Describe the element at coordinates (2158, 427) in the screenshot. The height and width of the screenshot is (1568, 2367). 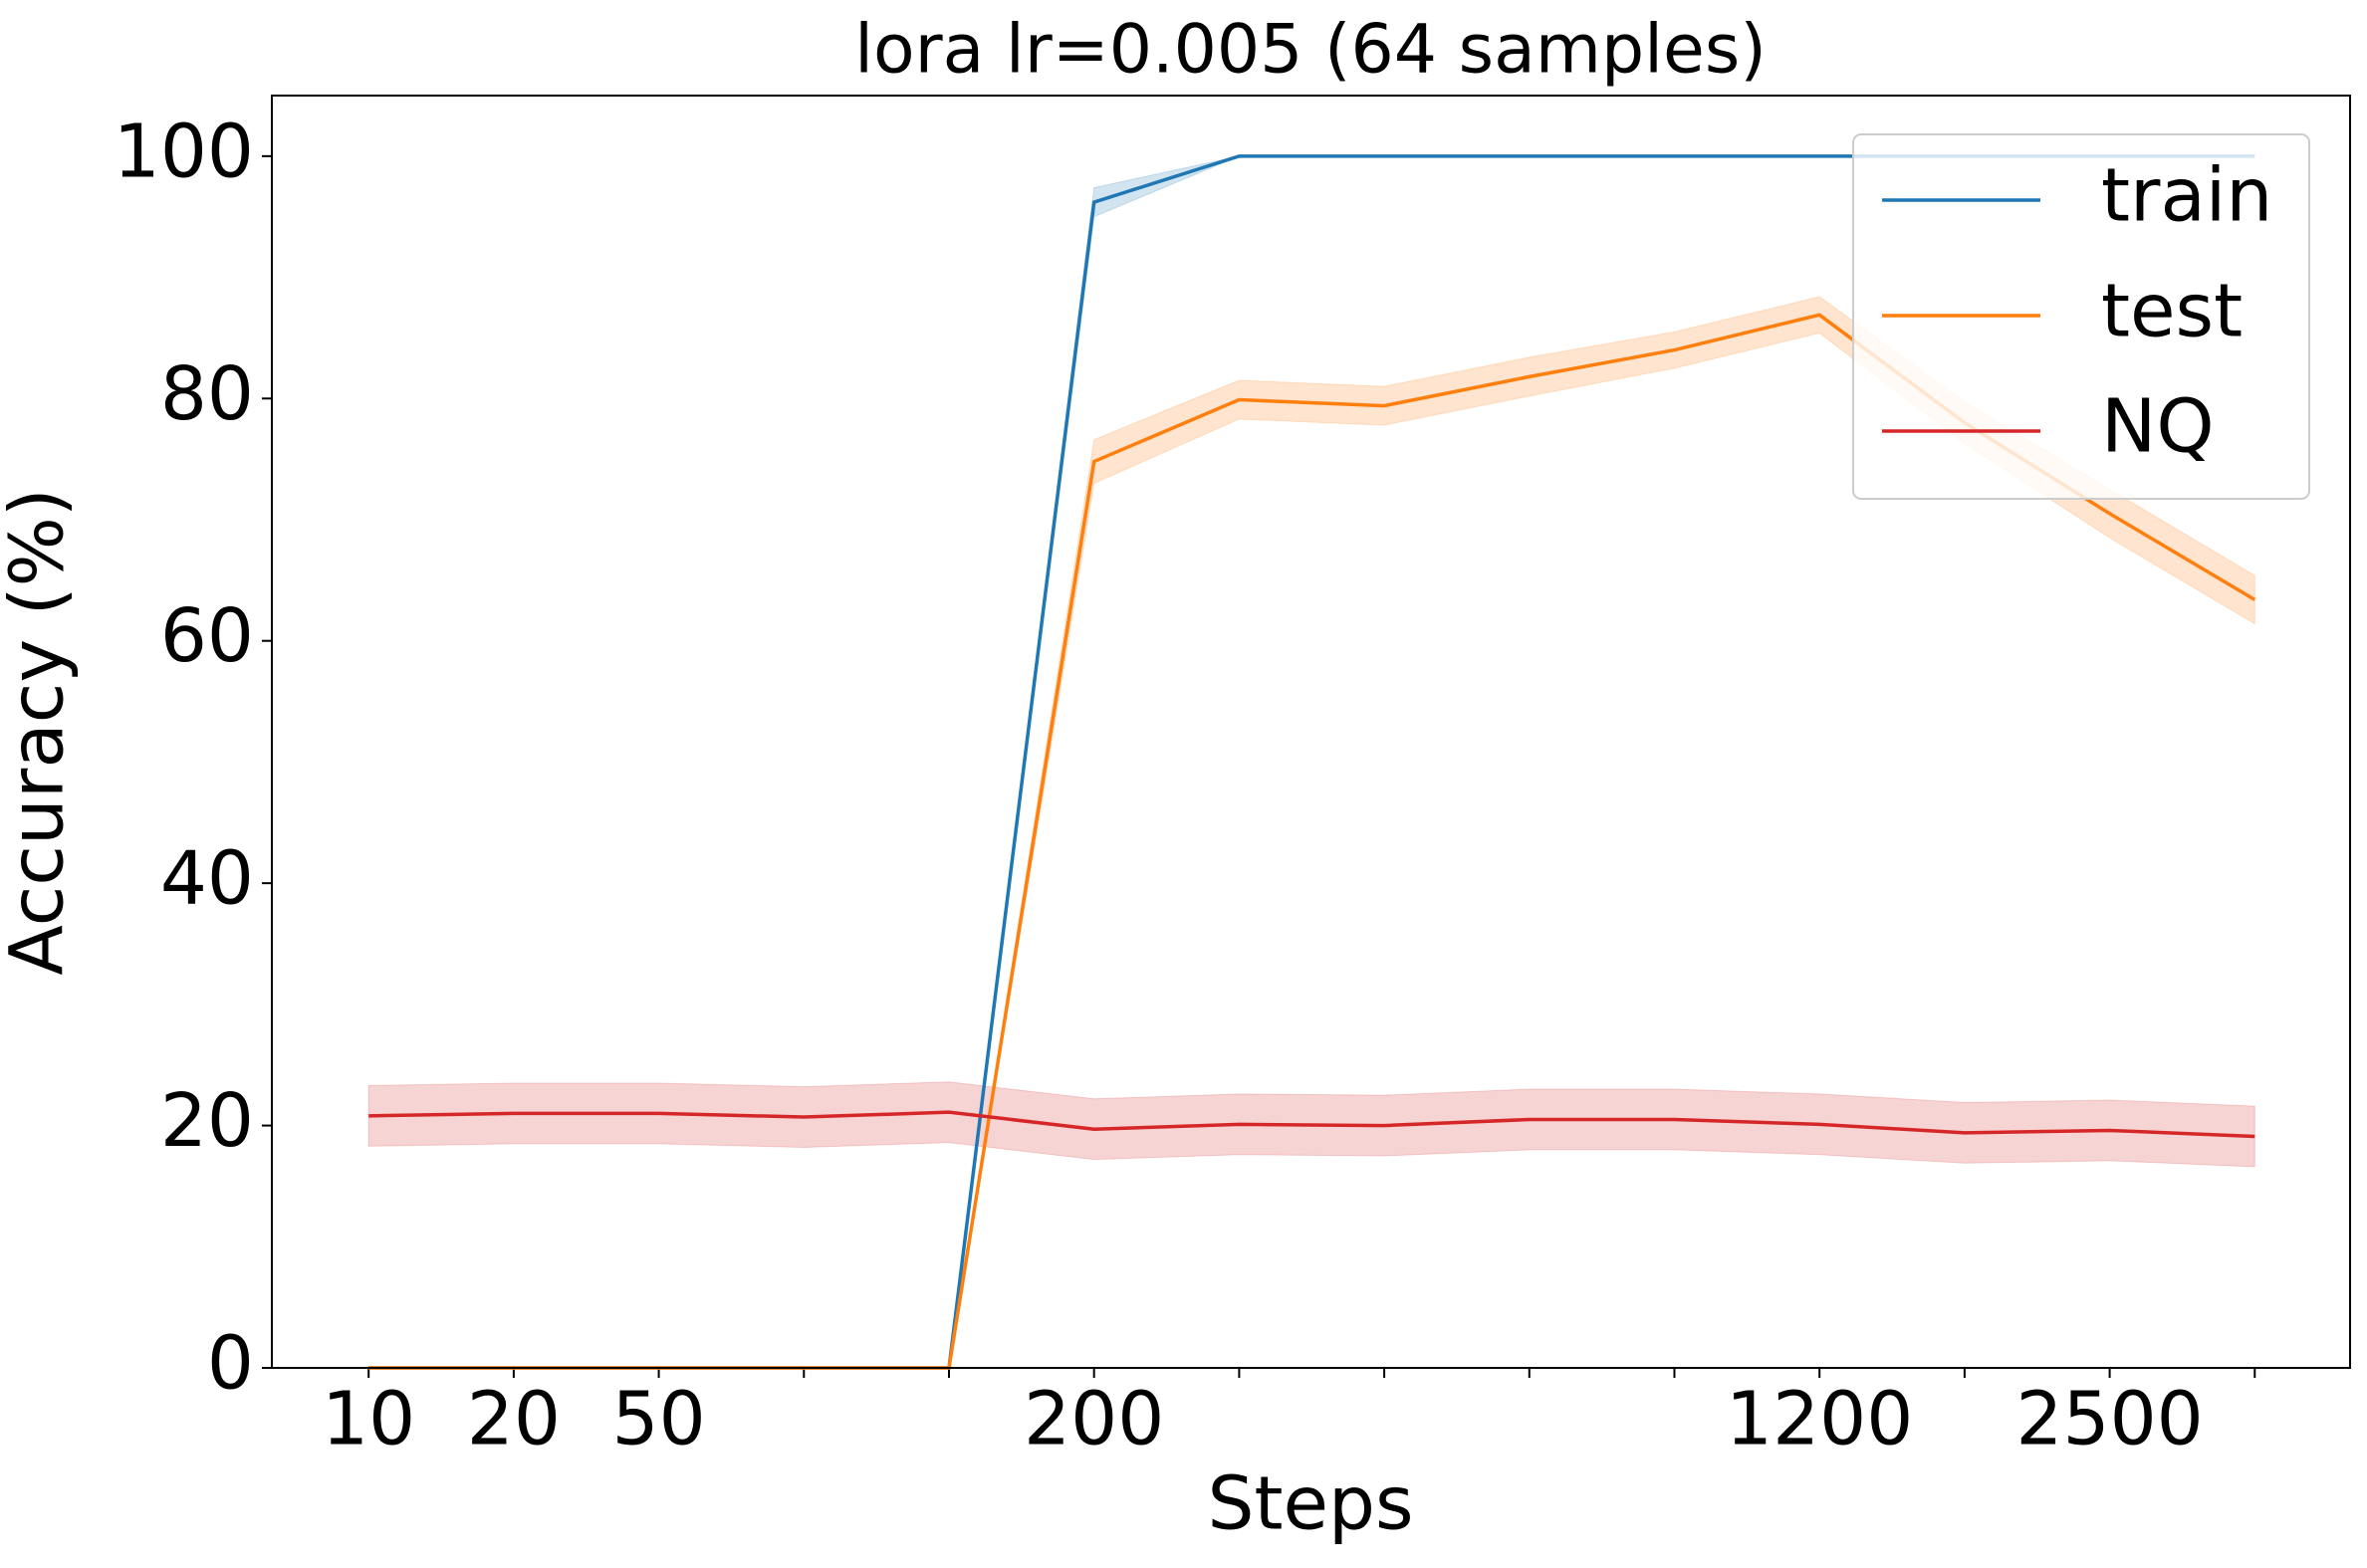
I see `legend-label: NQ` at that location.